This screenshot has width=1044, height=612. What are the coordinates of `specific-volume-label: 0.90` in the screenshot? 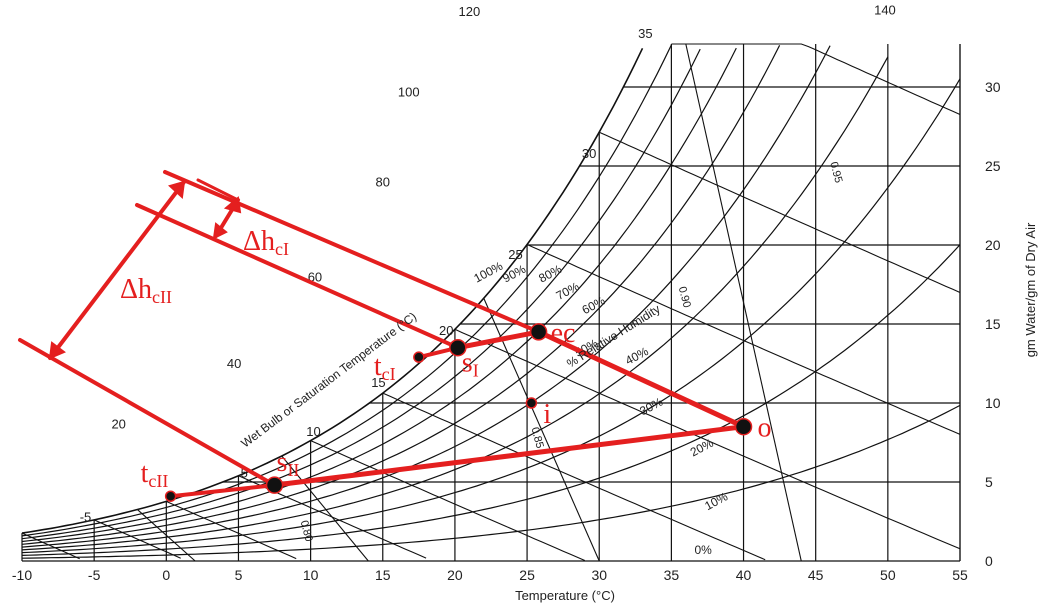 It's located at (684, 297).